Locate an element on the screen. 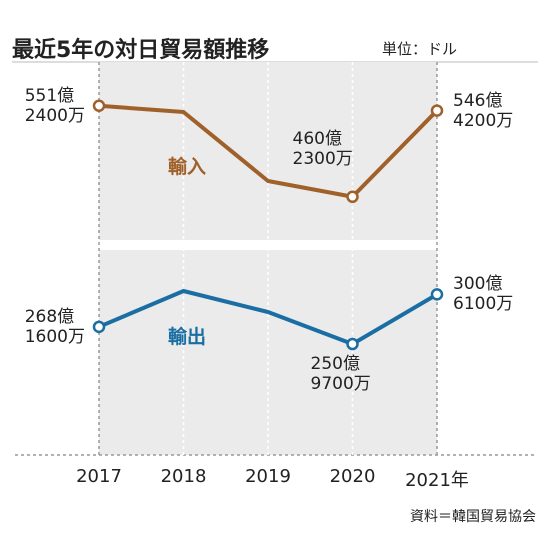  x-tick-label: 2021年 is located at coordinates (437, 480).